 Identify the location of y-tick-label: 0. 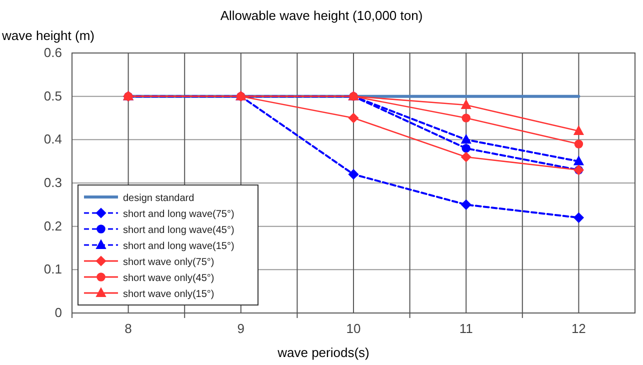
(58, 312).